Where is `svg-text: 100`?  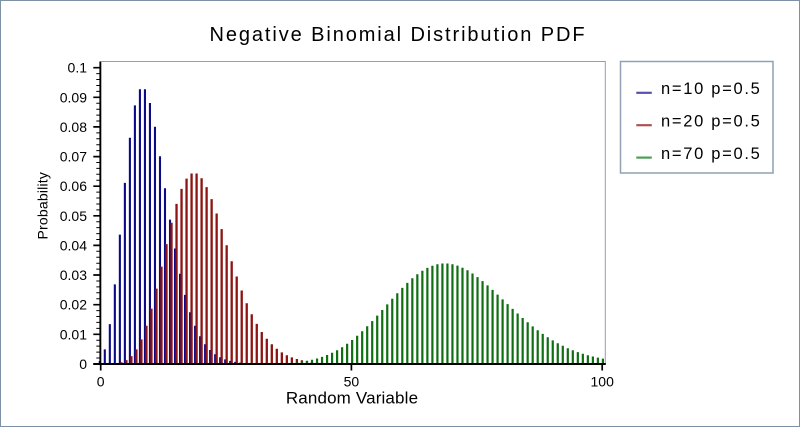 svg-text: 100 is located at coordinates (603, 382).